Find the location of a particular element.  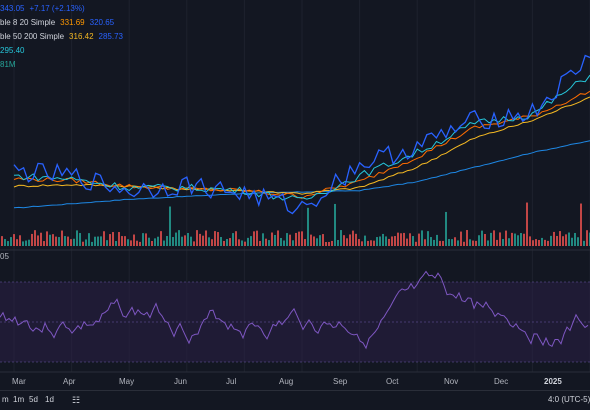

extra-ma-legend: 295.40 is located at coordinates (14, 51).